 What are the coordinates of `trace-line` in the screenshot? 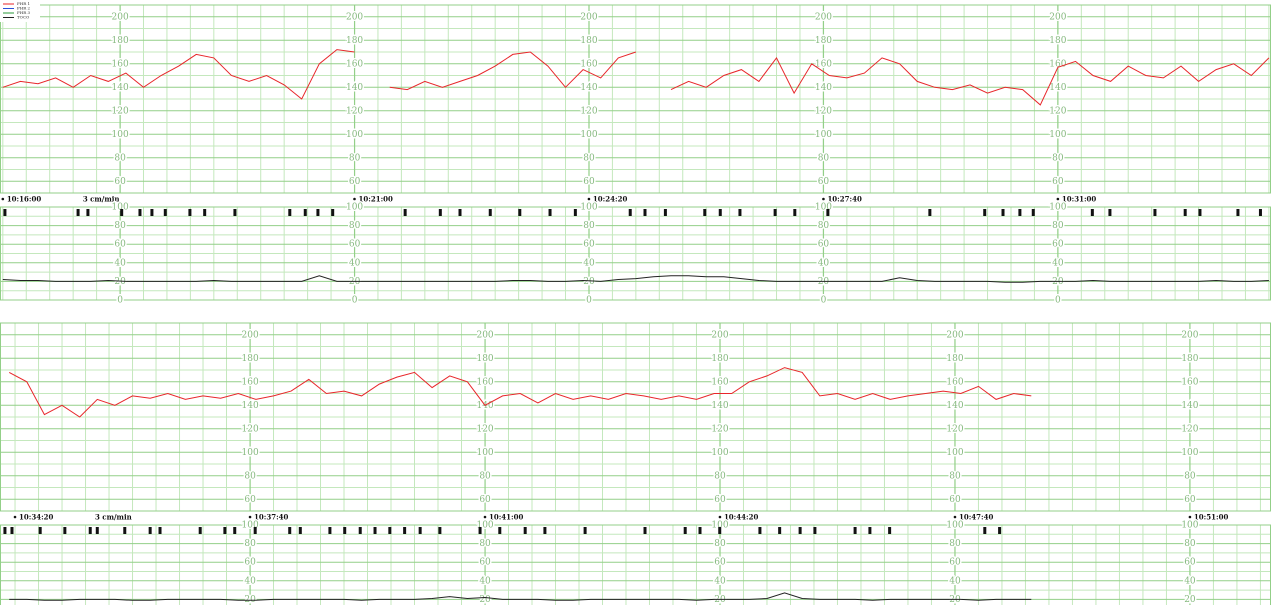 It's located at (636, 77).